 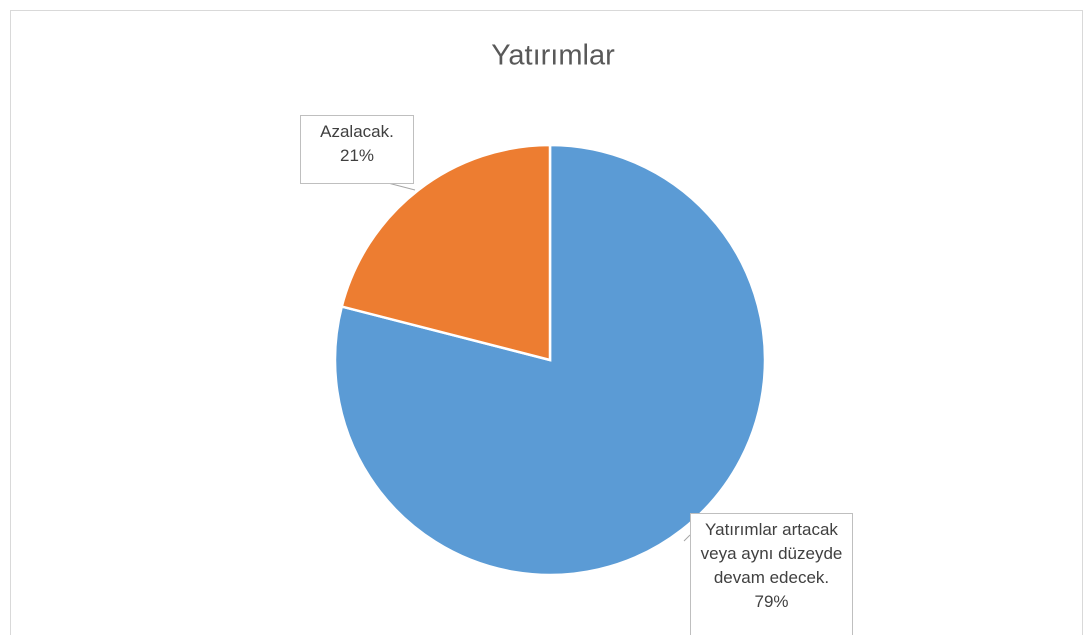 I want to click on label-value: 79%, so click(x=771, y=601).